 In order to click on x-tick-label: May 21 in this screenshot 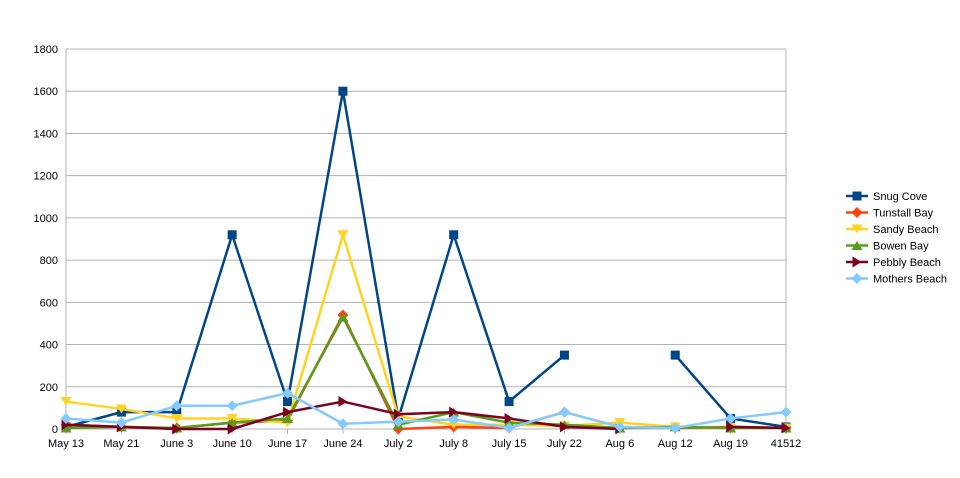, I will do `click(121, 444)`.